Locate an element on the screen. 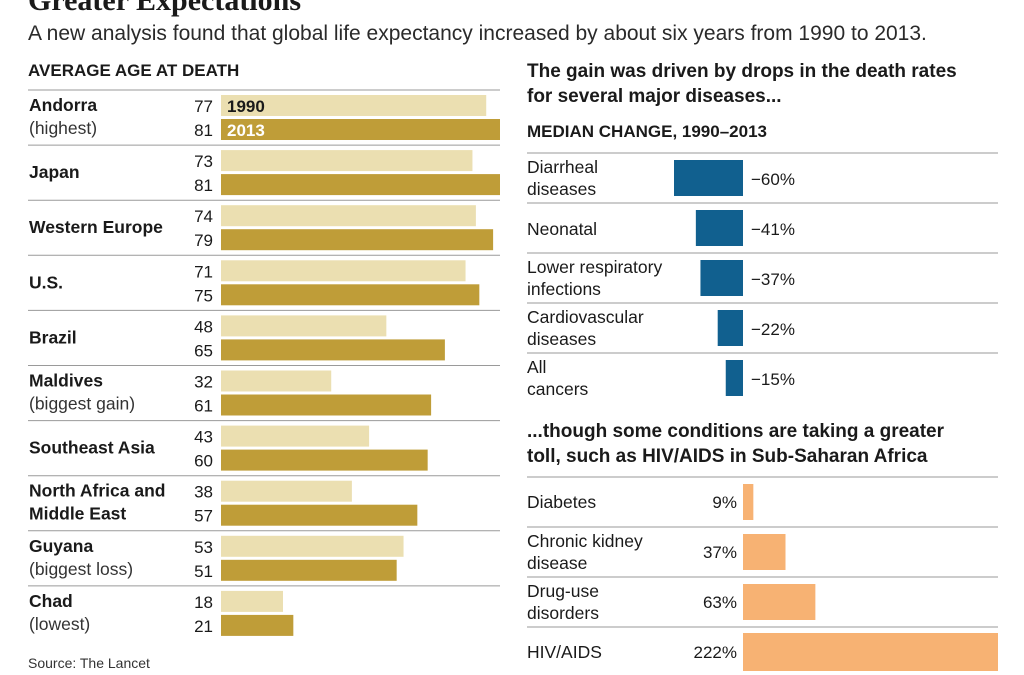 The height and width of the screenshot is (675, 1024). category-label: Western Europe is located at coordinates (96, 227).